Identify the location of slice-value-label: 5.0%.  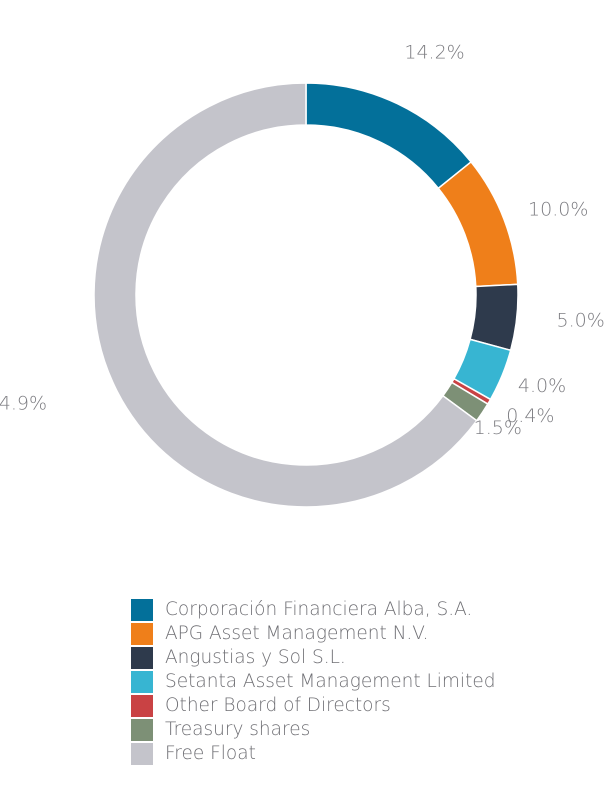
(580, 321).